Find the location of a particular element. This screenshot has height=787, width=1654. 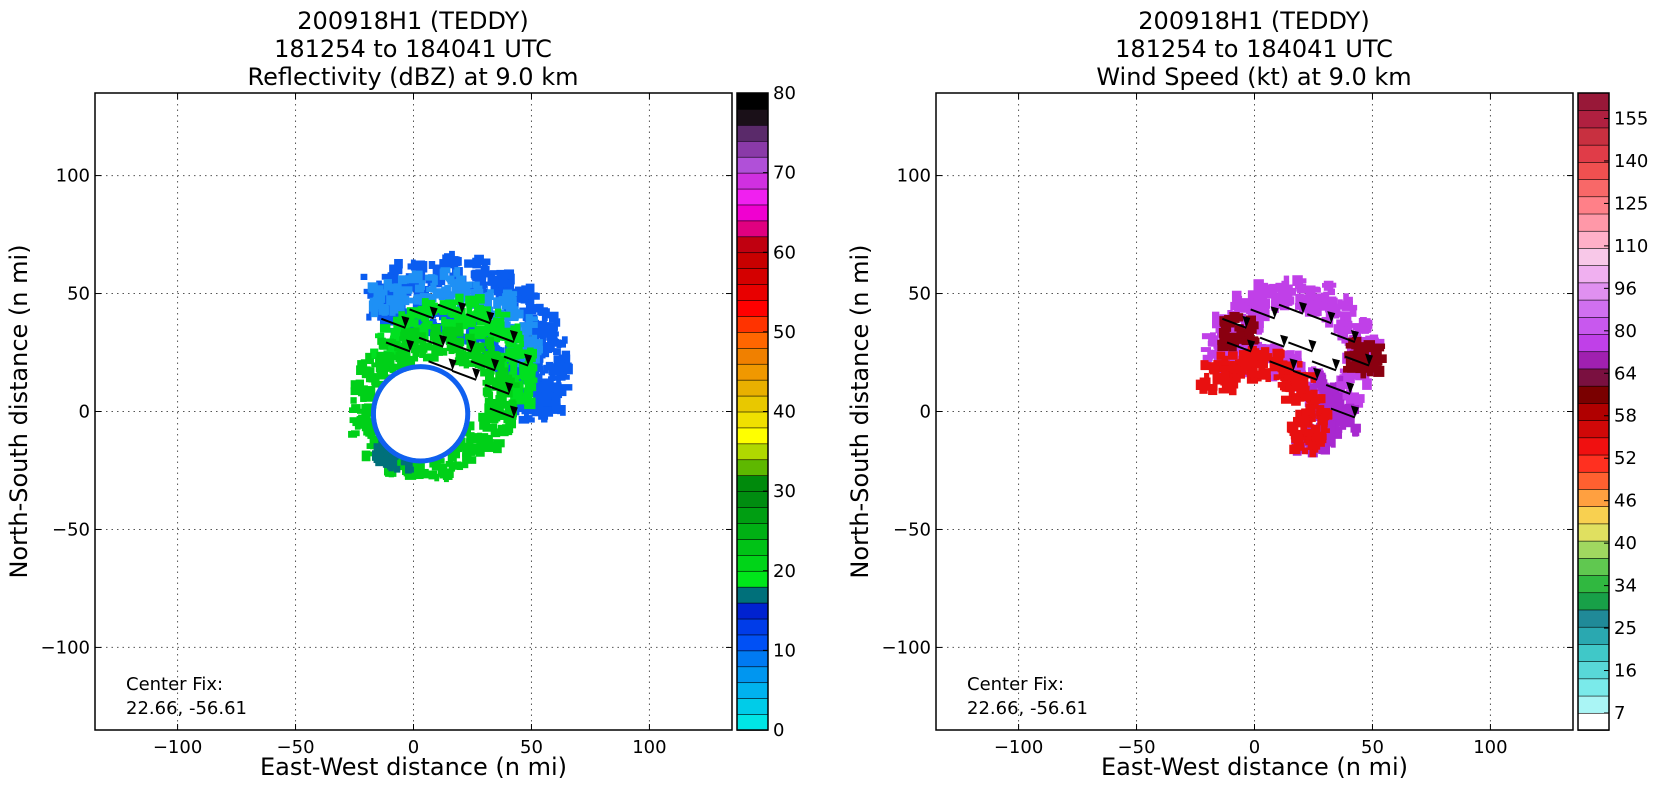

center-fix-annotation: Center Fix: is located at coordinates (174, 684).